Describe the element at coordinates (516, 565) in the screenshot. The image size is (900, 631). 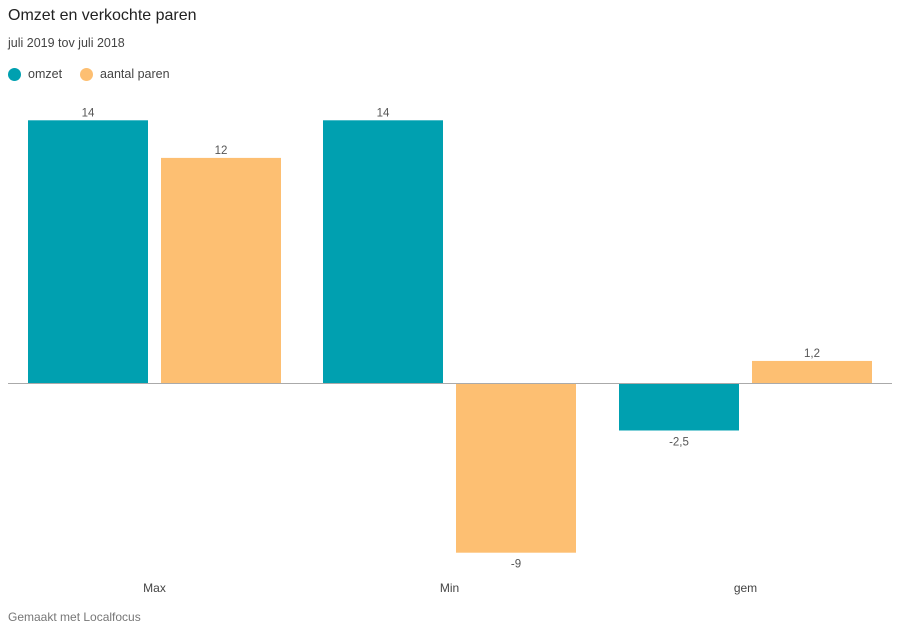
I see `data-label-aantal-paren-min: -9` at that location.